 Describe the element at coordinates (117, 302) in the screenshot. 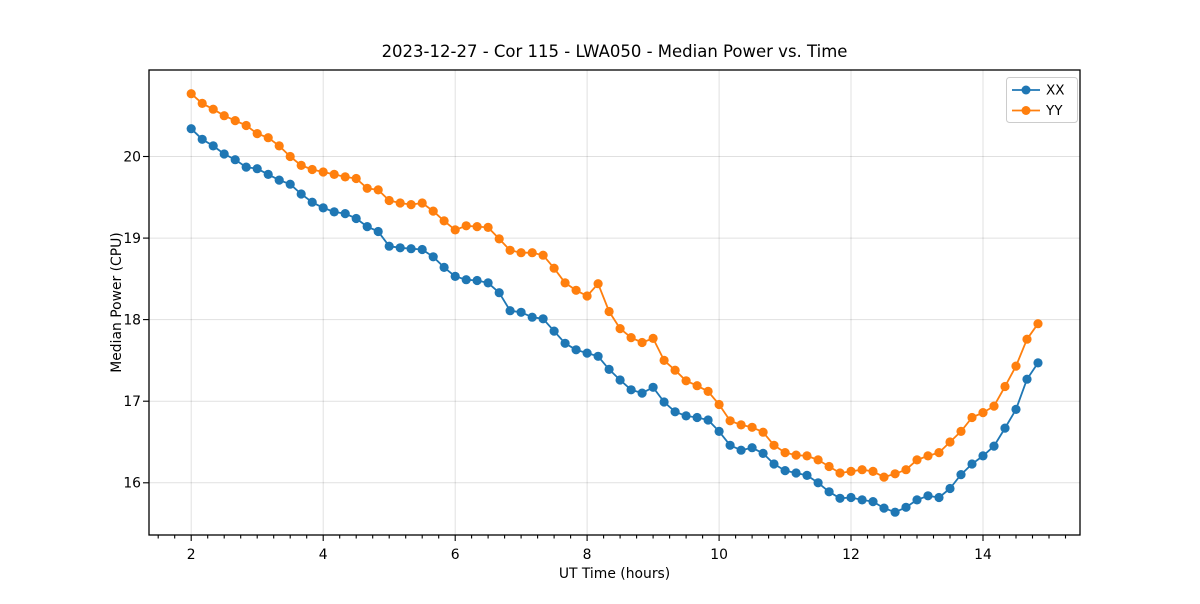

I see `y-axis-label: Median Power (CPU)` at that location.